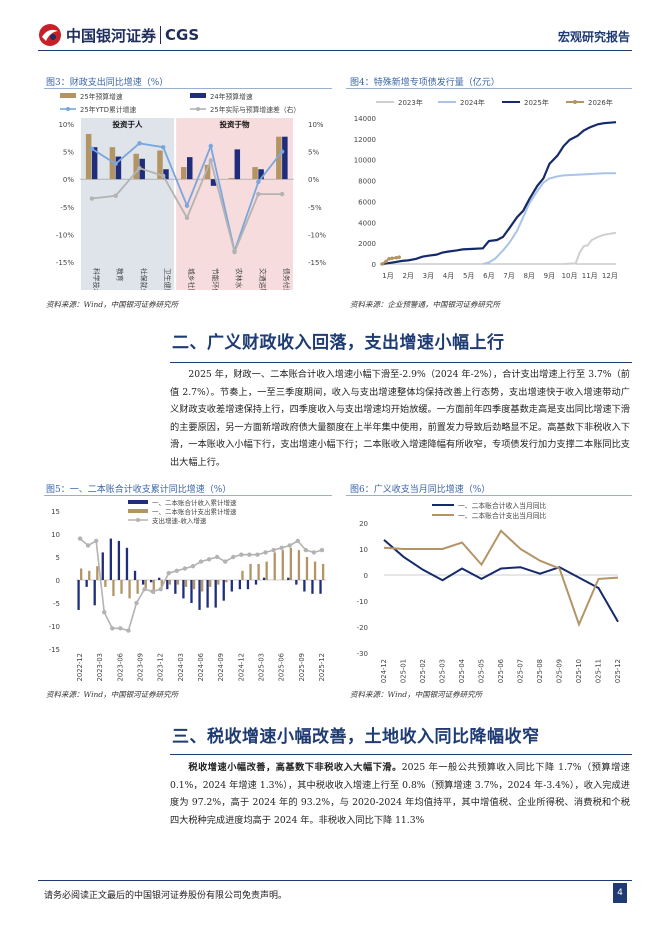 The height and width of the screenshot is (936, 662). Describe the element at coordinates (128, 124) in the screenshot. I see `fig3-group-label: 投资于人` at that location.